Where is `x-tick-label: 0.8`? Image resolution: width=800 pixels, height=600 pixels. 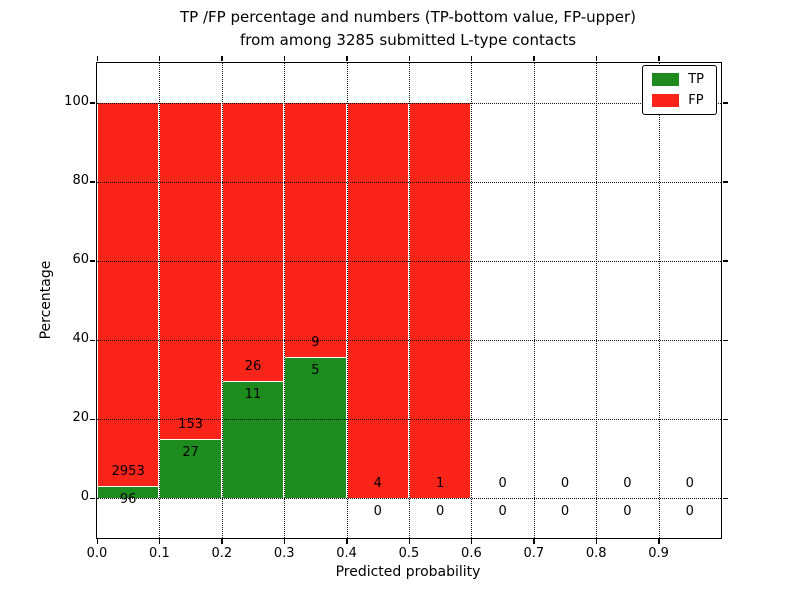
x-tick-label: 0.8 is located at coordinates (596, 553).